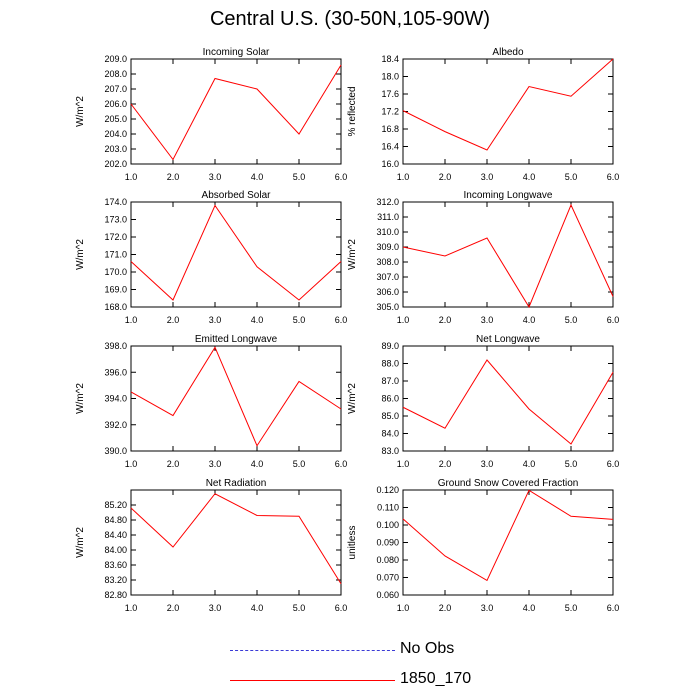 Image resolution: width=700 pixels, height=700 pixels. Describe the element at coordinates (387, 490) in the screenshot. I see `panel-8-ytick-label: 0.120` at that location.